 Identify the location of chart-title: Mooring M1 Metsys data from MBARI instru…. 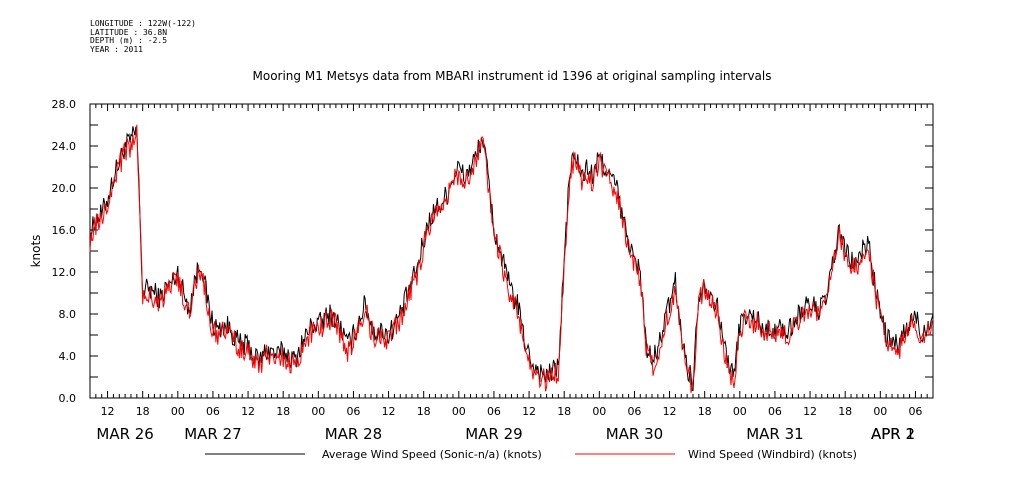
(512, 76).